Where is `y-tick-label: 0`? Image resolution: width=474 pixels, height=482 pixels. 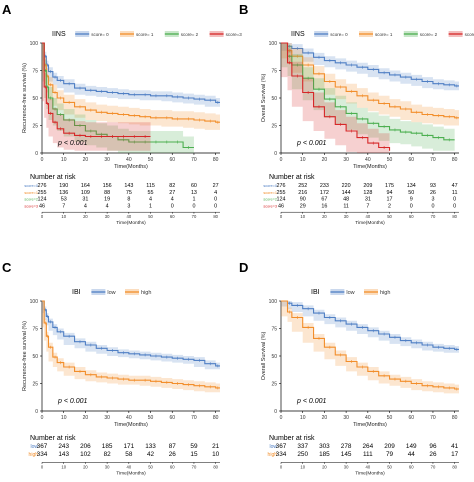
y-tick-label: 0 is located at coordinates (36, 154).